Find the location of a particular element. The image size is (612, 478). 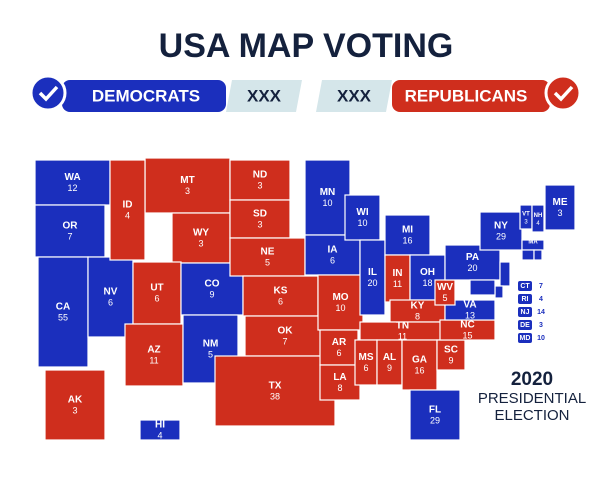

state-abbr: NM is located at coordinates (211, 344).